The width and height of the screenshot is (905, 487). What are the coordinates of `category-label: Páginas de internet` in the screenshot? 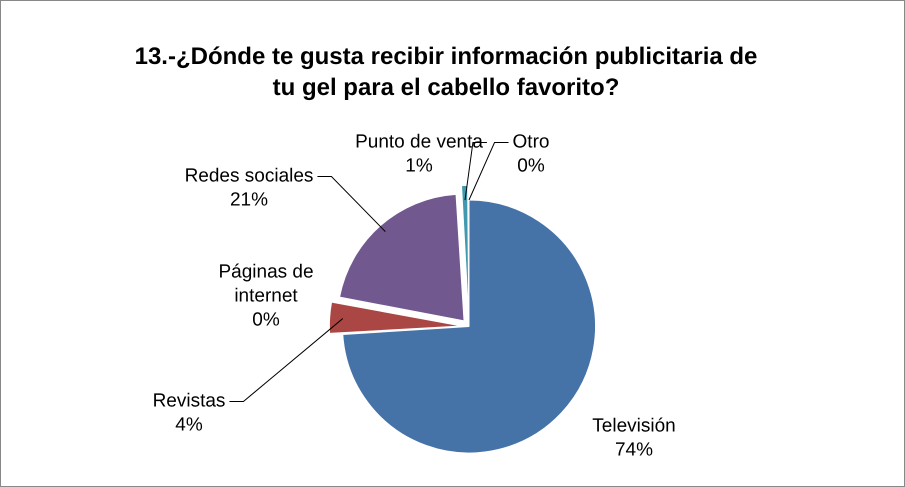 It's located at (266, 284).